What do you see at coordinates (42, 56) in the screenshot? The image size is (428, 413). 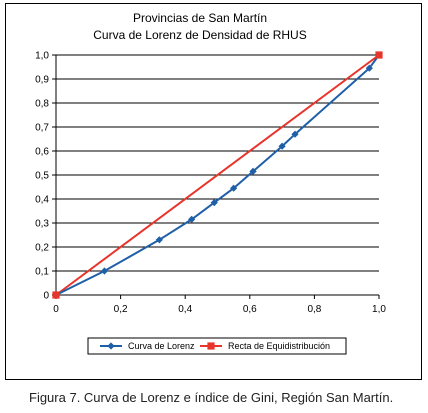 I see `y-tick-label: 1,0` at bounding box center [42, 56].